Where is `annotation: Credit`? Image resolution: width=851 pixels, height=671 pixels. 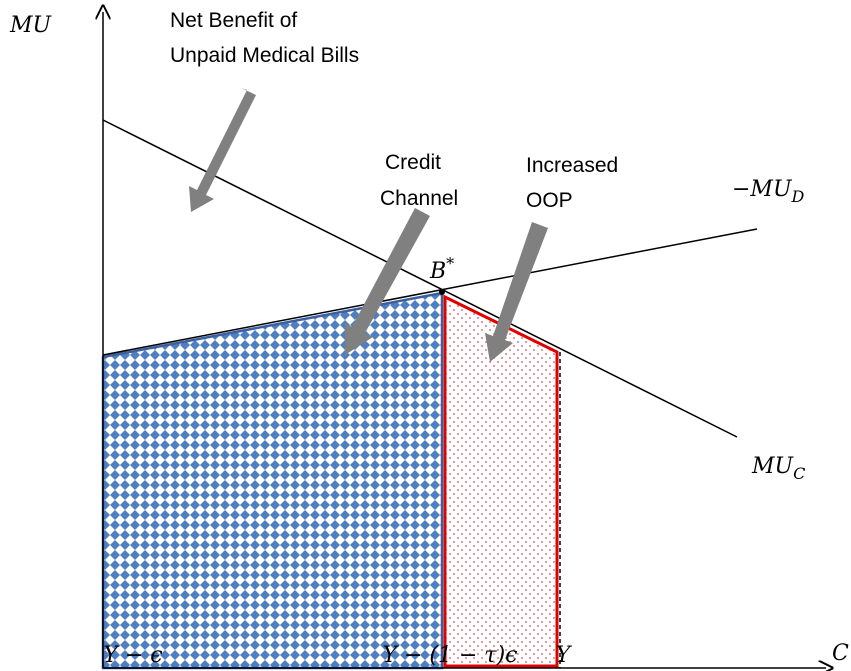 annotation: Credit is located at coordinates (413, 162).